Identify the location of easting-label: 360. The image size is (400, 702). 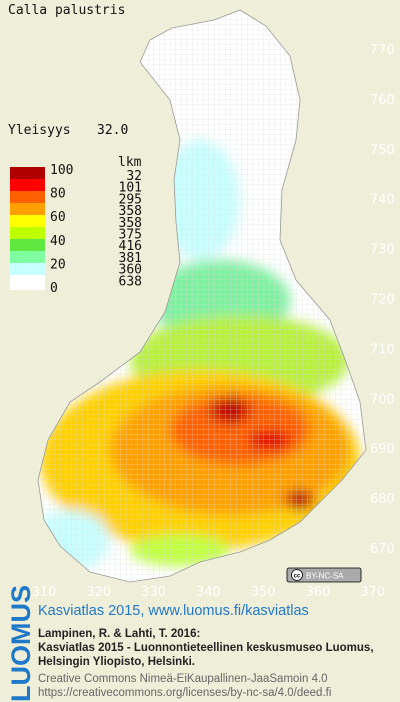
(318, 592).